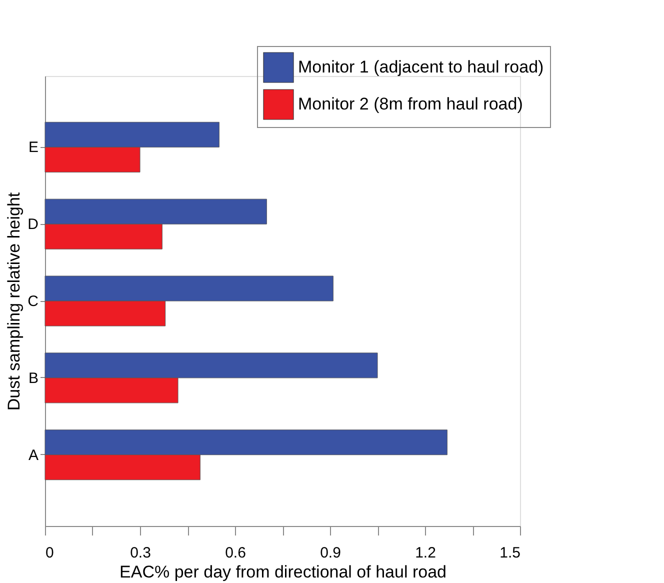 The image size is (664, 583). I want to click on y-axis-title: Dust sampling relative height, so click(14, 301).